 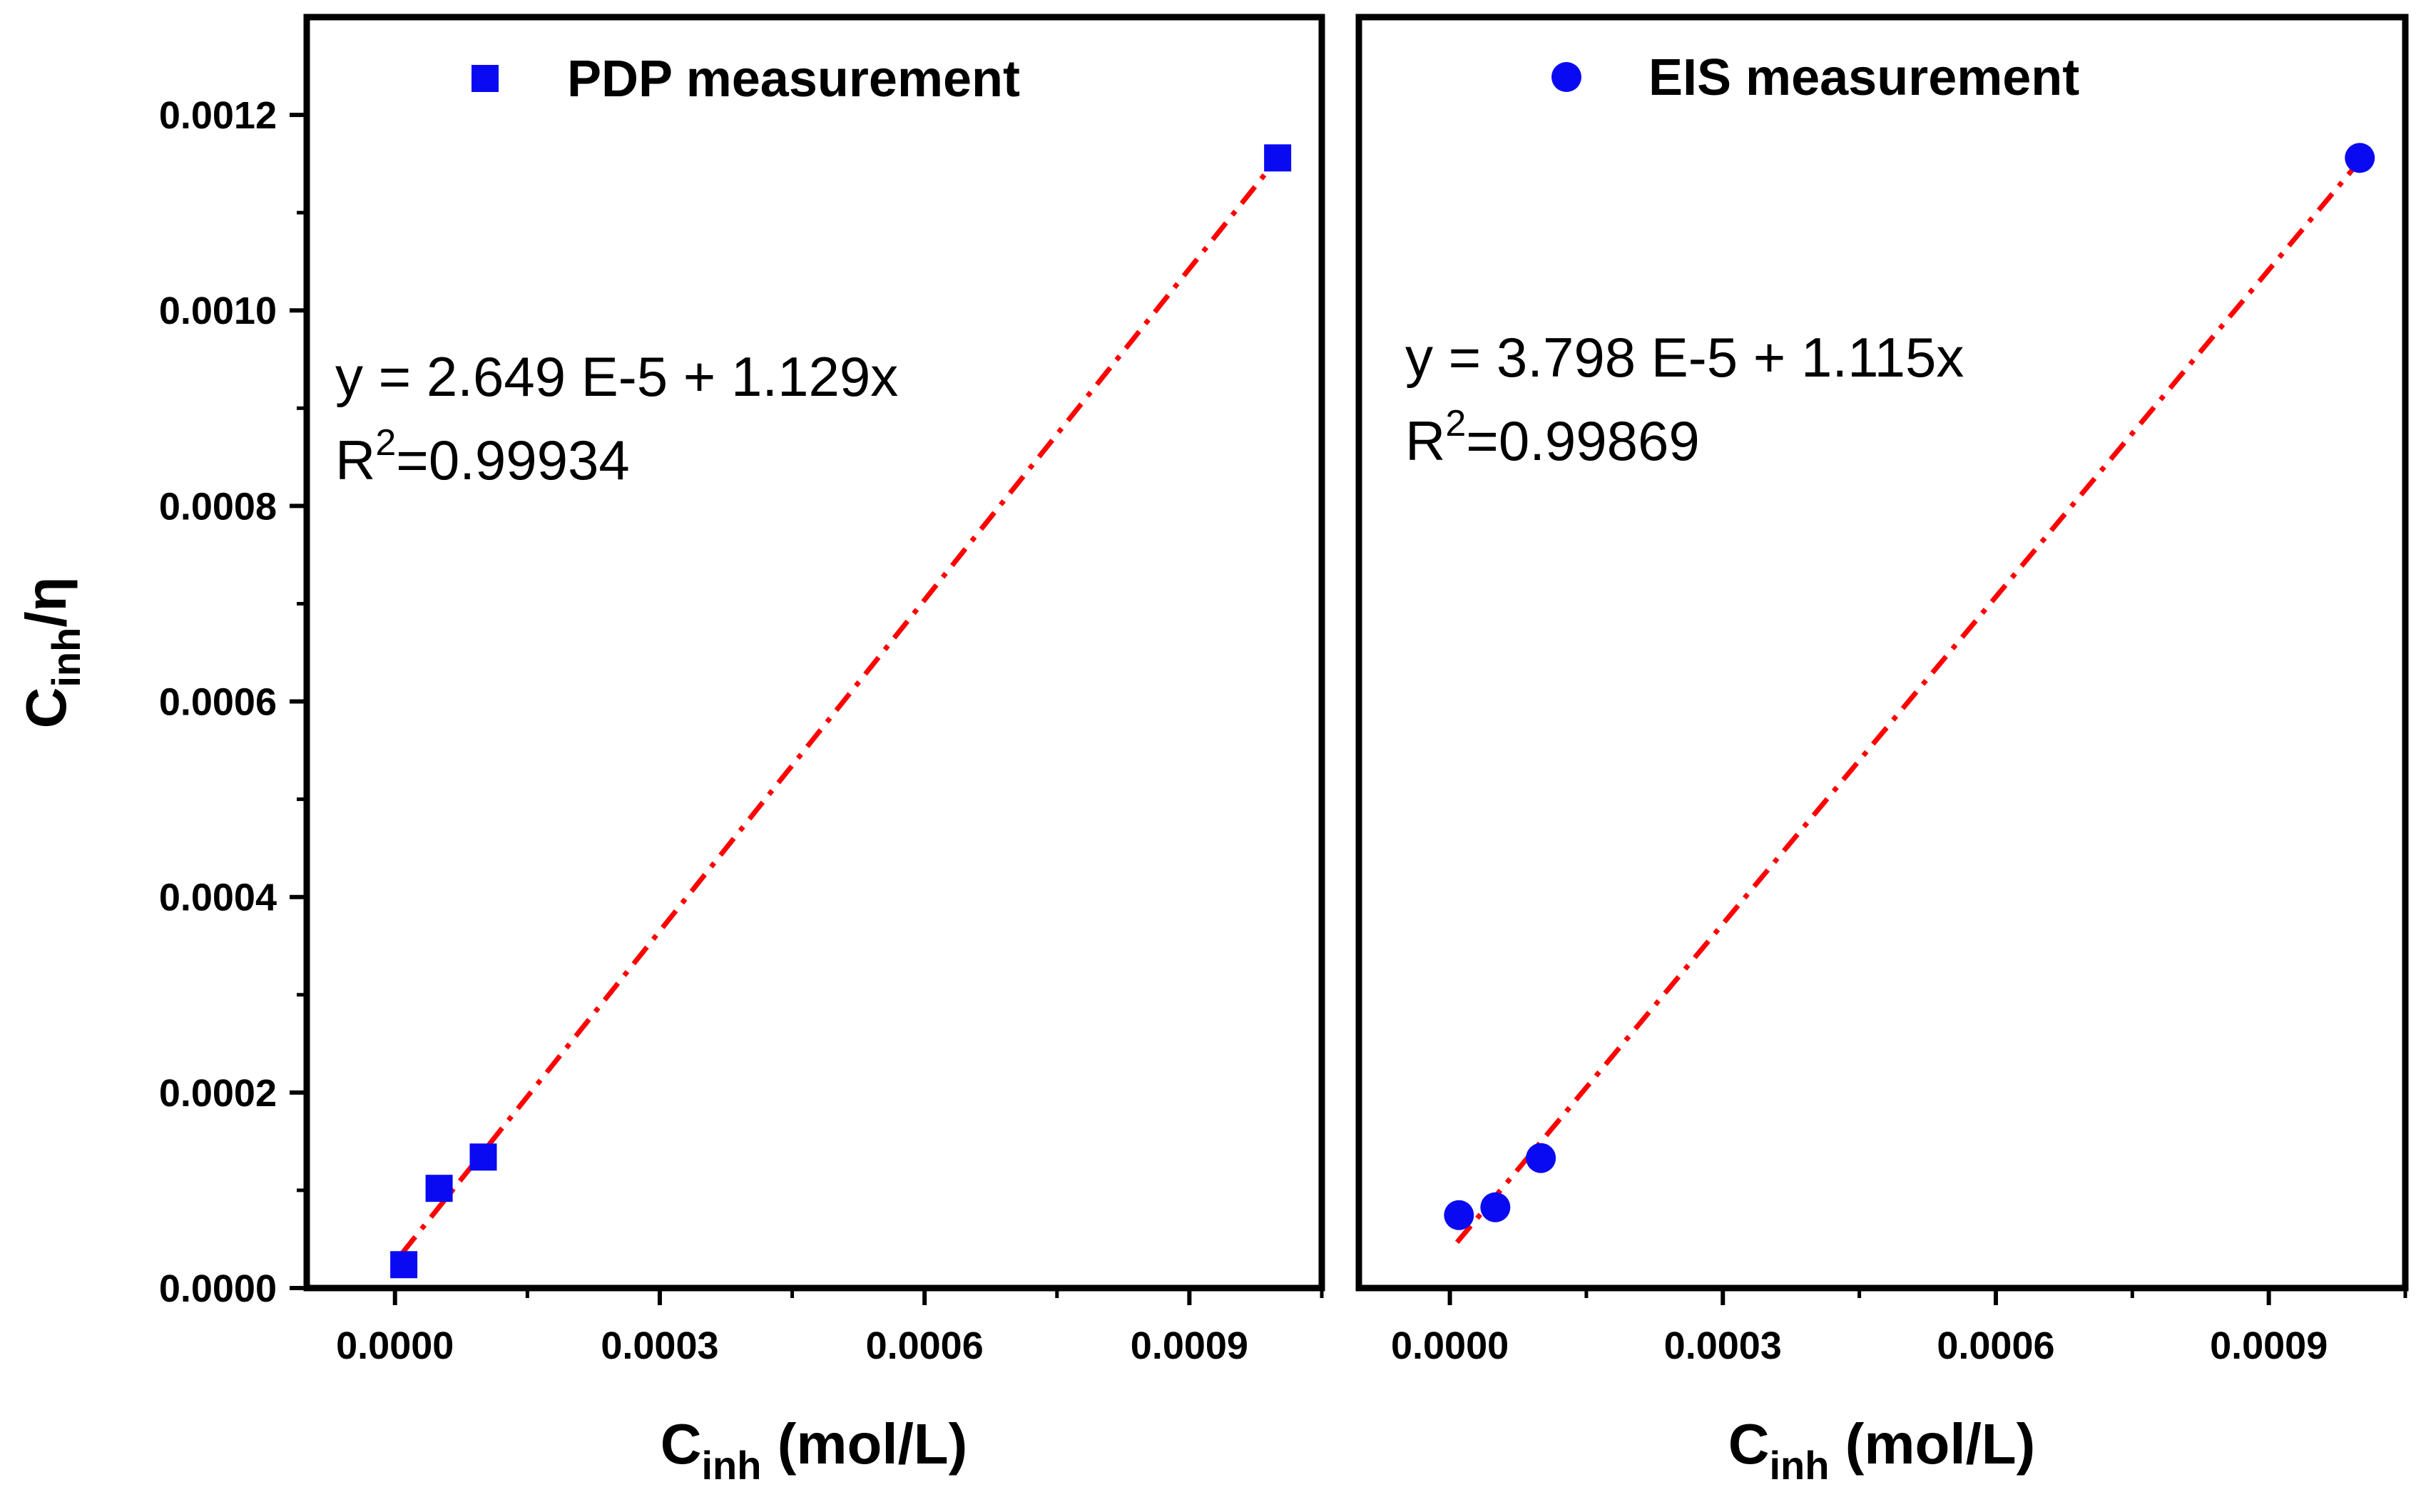 I want to click on fit-equation: y = 2.649 E-5 + 1.129x, so click(x=616, y=376).